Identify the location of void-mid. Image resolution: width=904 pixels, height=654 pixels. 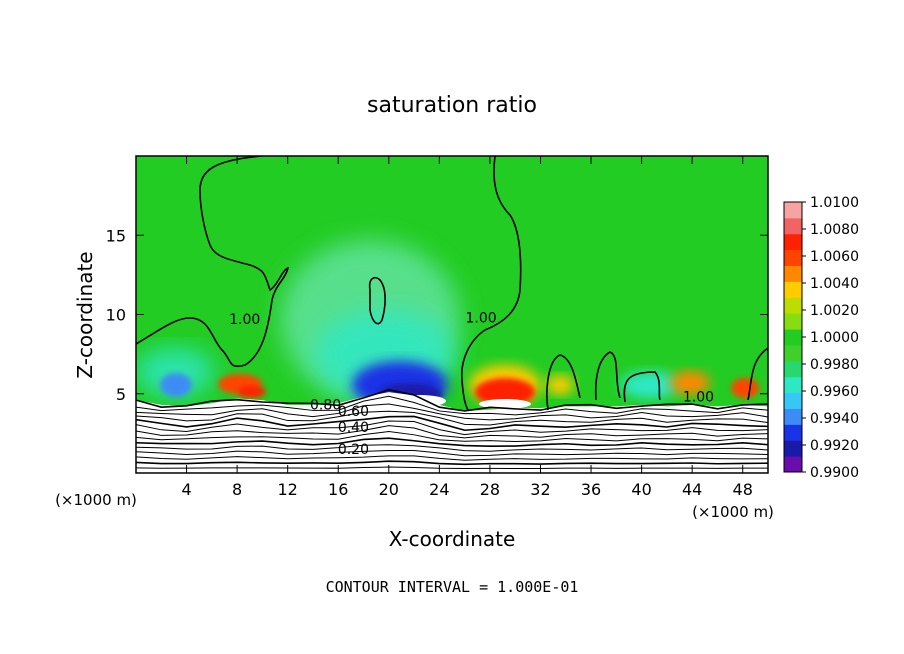
(505, 404).